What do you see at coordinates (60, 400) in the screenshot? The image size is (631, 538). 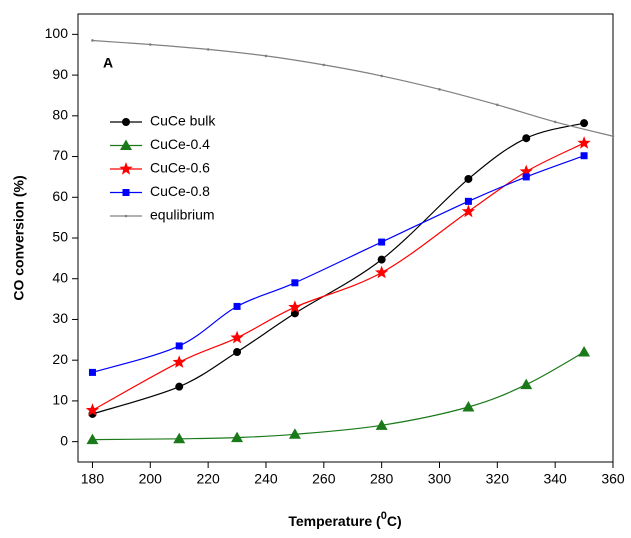 I see `y-tick-label: 10` at bounding box center [60, 400].